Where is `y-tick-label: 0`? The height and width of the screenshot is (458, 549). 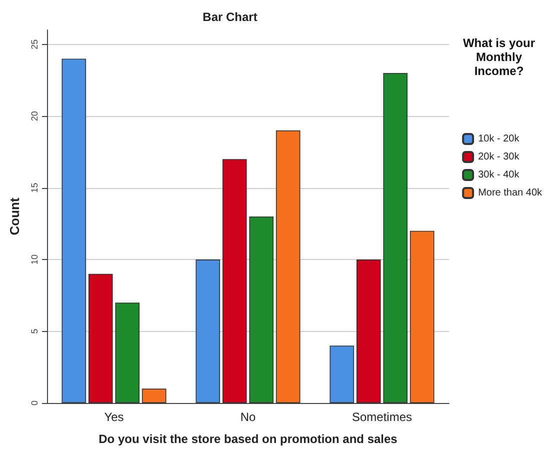
y-tick-label: 0 is located at coordinates (35, 403).